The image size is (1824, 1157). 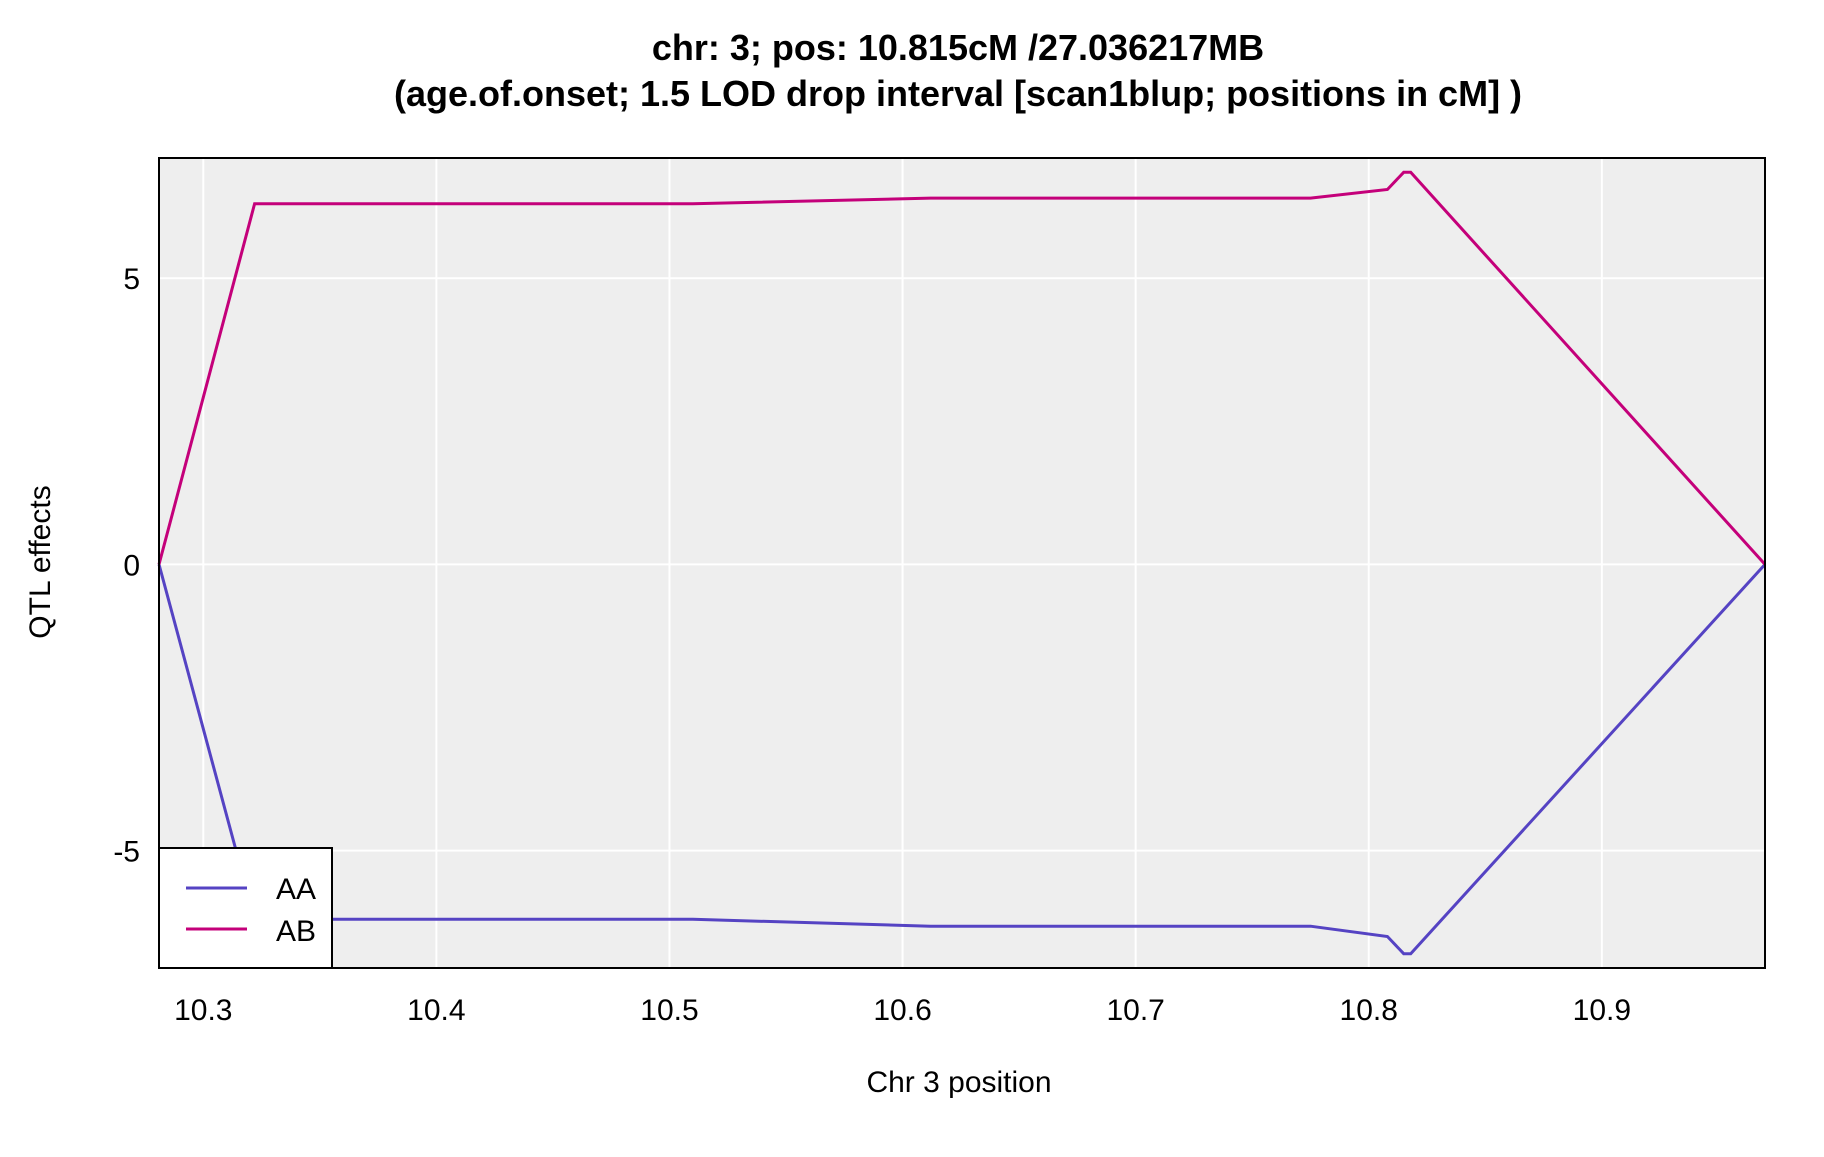 What do you see at coordinates (958, 47) in the screenshot?
I see `chart-title: chr: 3; pos: 10.815cM /27.036217MB` at bounding box center [958, 47].